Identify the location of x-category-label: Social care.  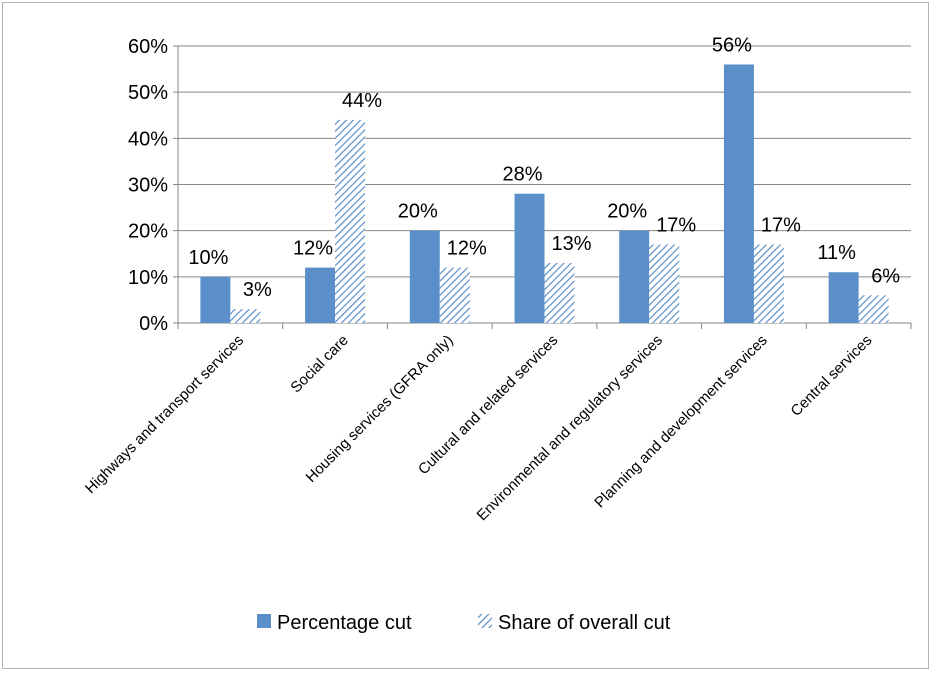
(319, 364).